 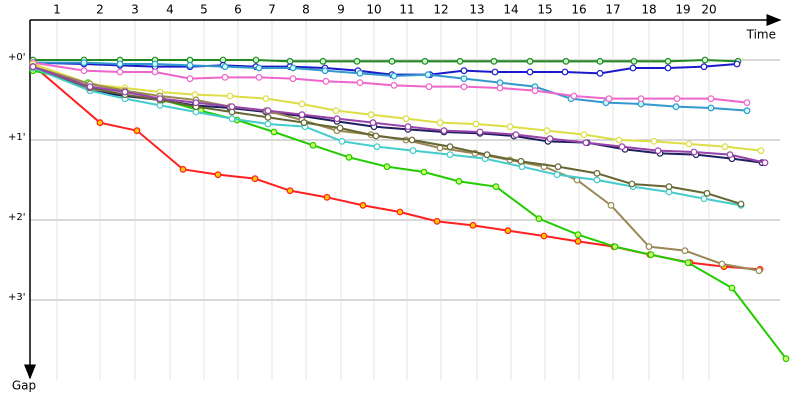 I want to click on x-tick-label: 4, so click(x=170, y=10).